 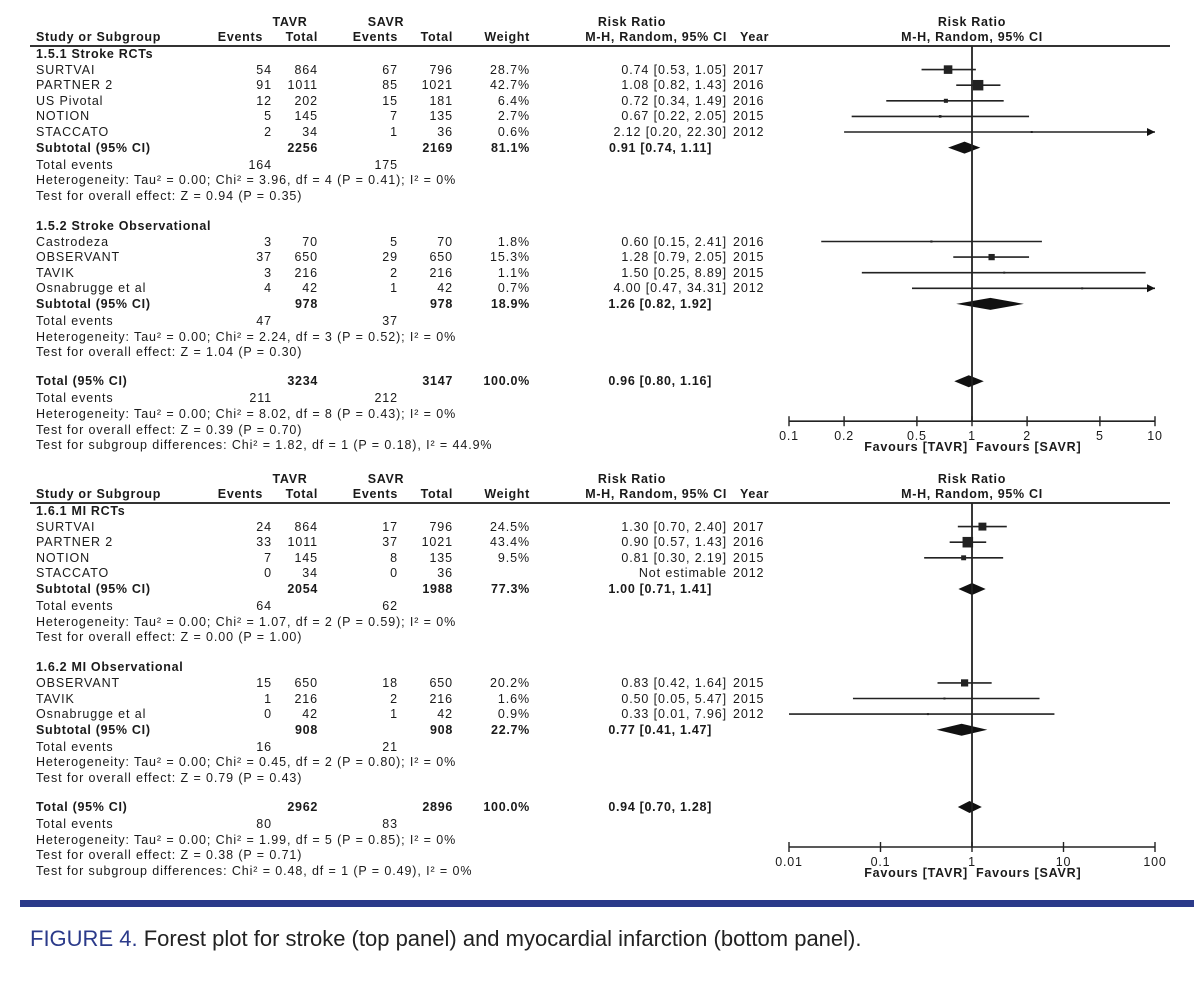 What do you see at coordinates (445, 241) in the screenshot?
I see `savr-total: 70` at bounding box center [445, 241].